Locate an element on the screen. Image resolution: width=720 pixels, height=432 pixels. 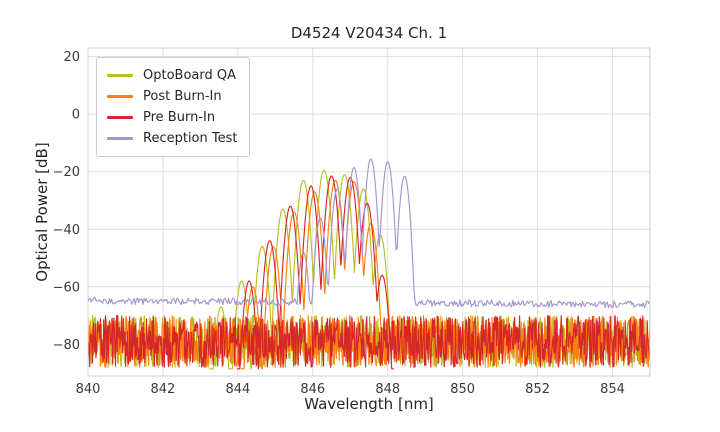
legend-swatch-optoboard-qa is located at coordinates (120, 75).